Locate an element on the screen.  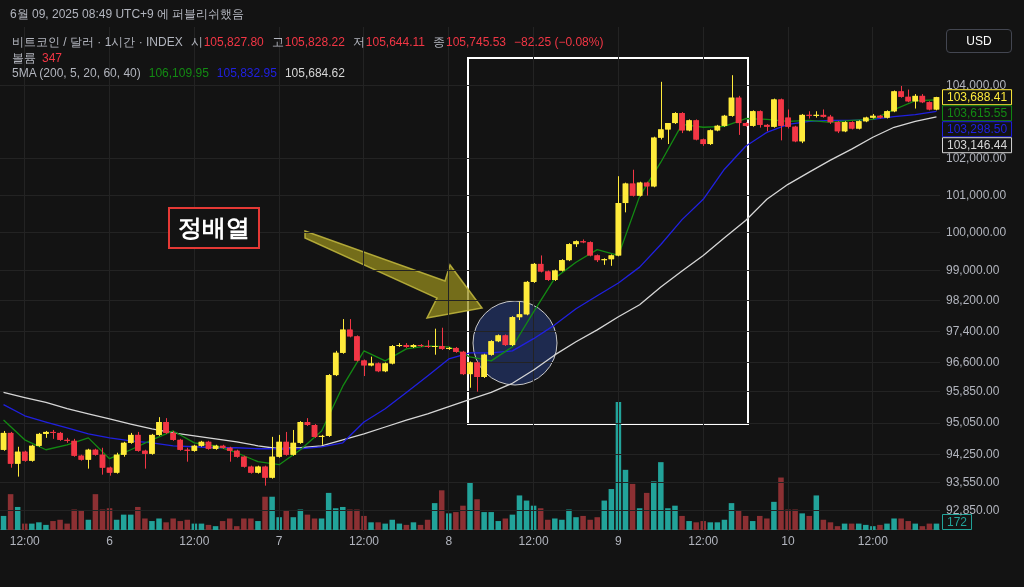
y-tick-label: 93,550.00 is located at coordinates (973, 481).